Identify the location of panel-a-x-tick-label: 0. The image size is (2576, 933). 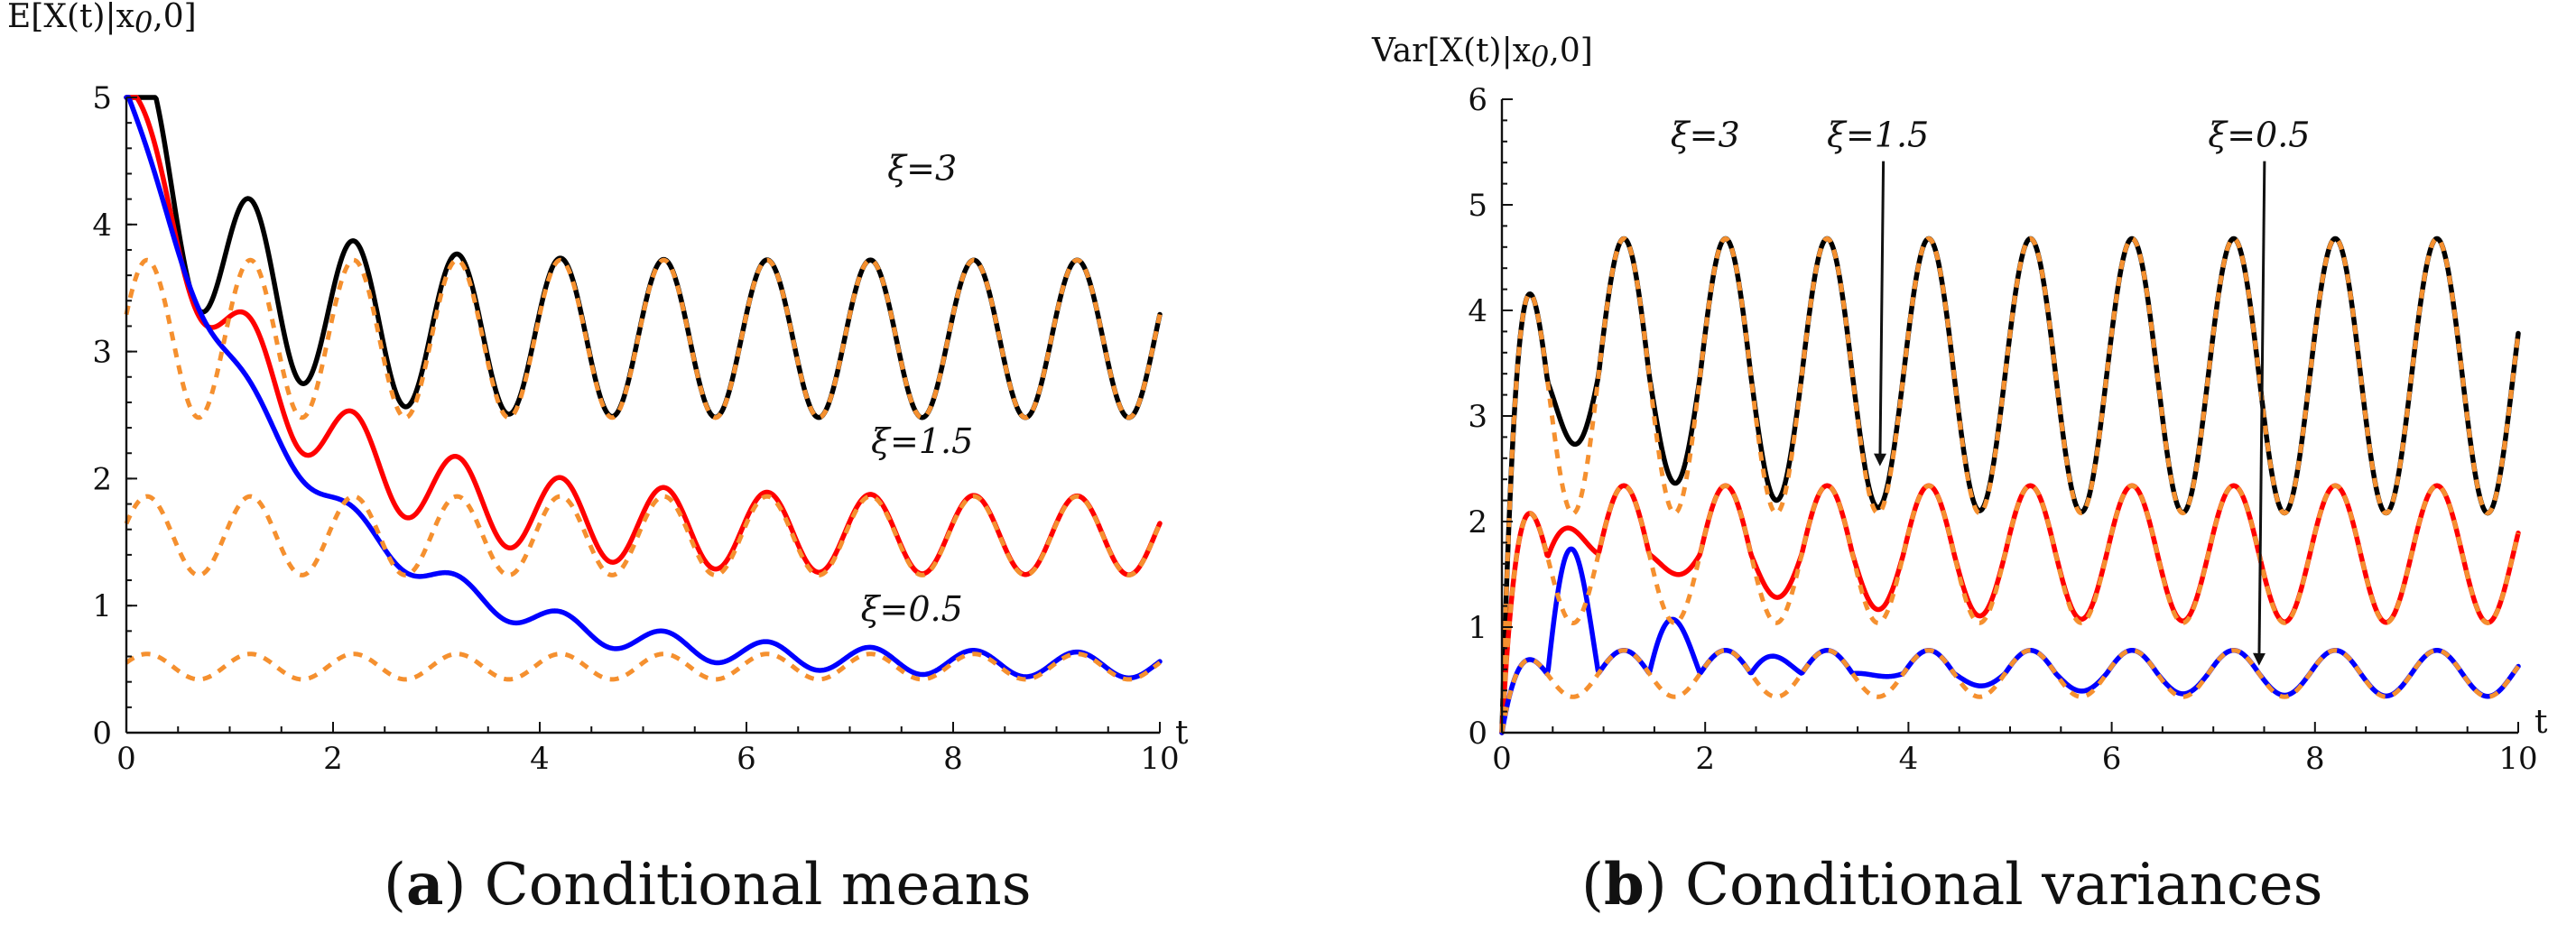
(126, 759).